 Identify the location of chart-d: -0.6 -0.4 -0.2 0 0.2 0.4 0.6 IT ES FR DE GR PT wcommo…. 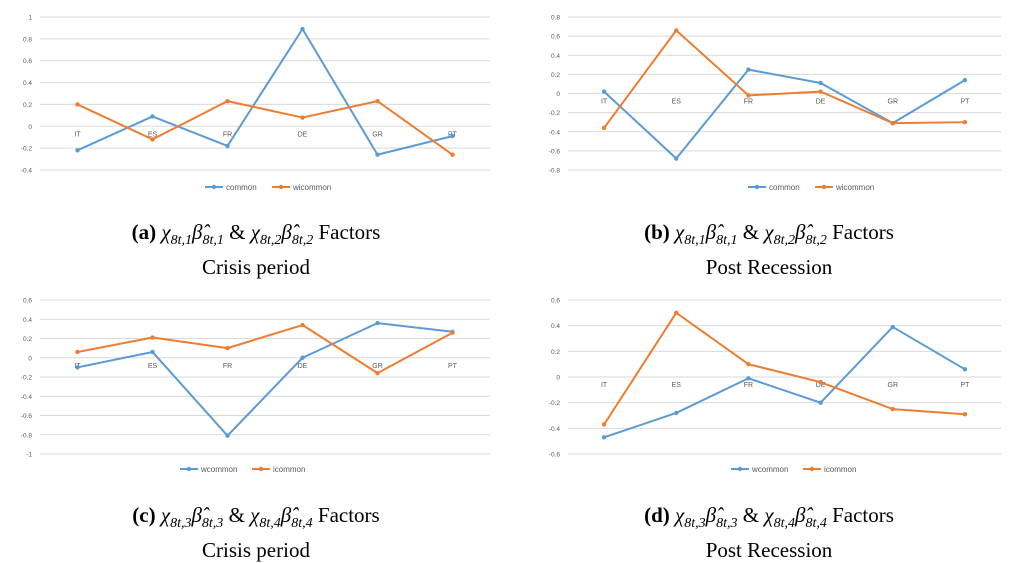
(775, 386).